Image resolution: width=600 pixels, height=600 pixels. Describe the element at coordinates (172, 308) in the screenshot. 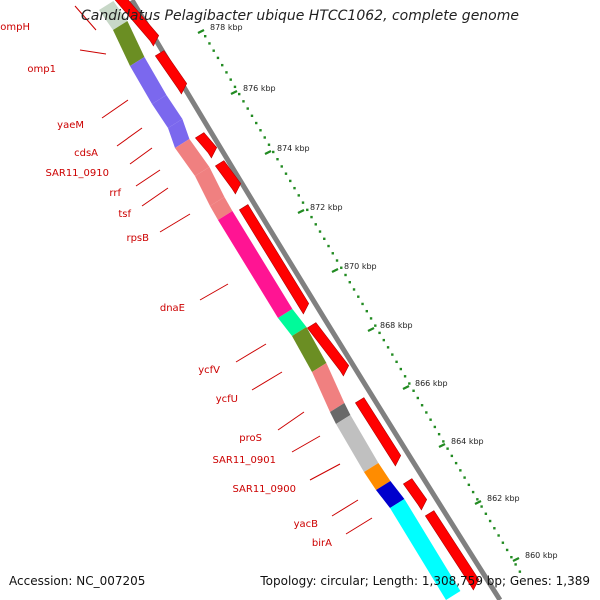

I see `gene-label: dnaE` at that location.